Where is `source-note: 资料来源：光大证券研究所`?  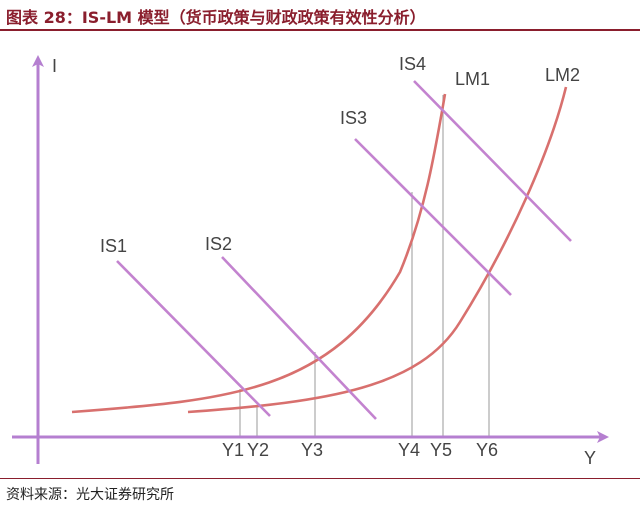
source-note: 资料来源：光大证券研究所 is located at coordinates (90, 495).